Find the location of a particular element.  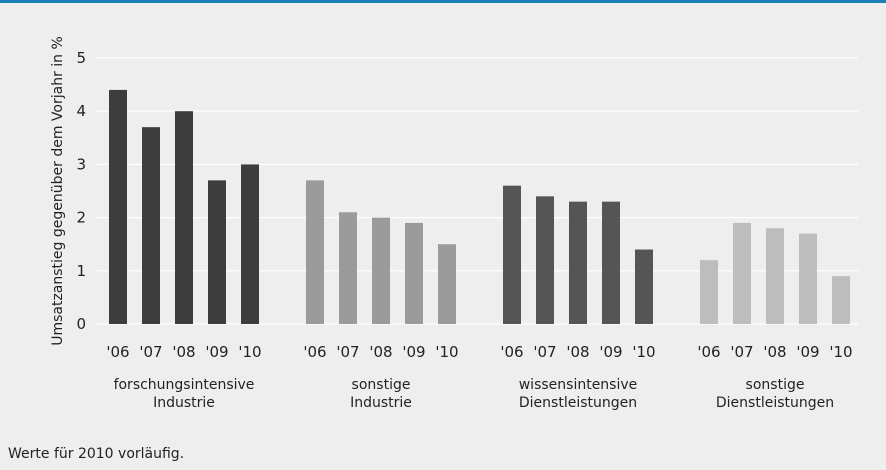

top-accent-rule is located at coordinates (443, 1).